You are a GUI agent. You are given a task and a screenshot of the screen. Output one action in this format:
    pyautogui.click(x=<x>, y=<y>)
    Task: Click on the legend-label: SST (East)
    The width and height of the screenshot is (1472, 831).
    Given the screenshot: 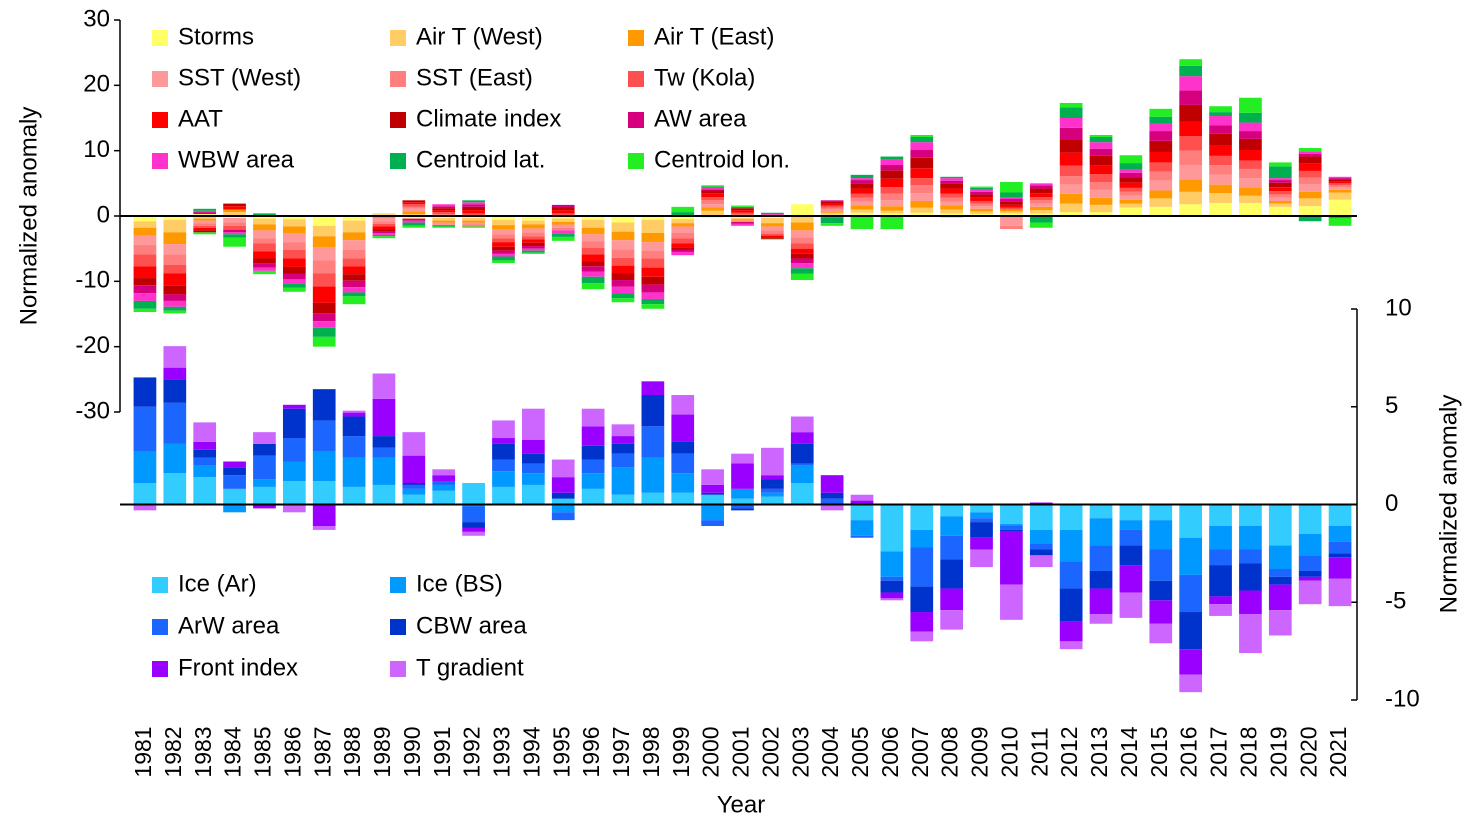 What is the action you would take?
    pyautogui.click(x=474, y=77)
    